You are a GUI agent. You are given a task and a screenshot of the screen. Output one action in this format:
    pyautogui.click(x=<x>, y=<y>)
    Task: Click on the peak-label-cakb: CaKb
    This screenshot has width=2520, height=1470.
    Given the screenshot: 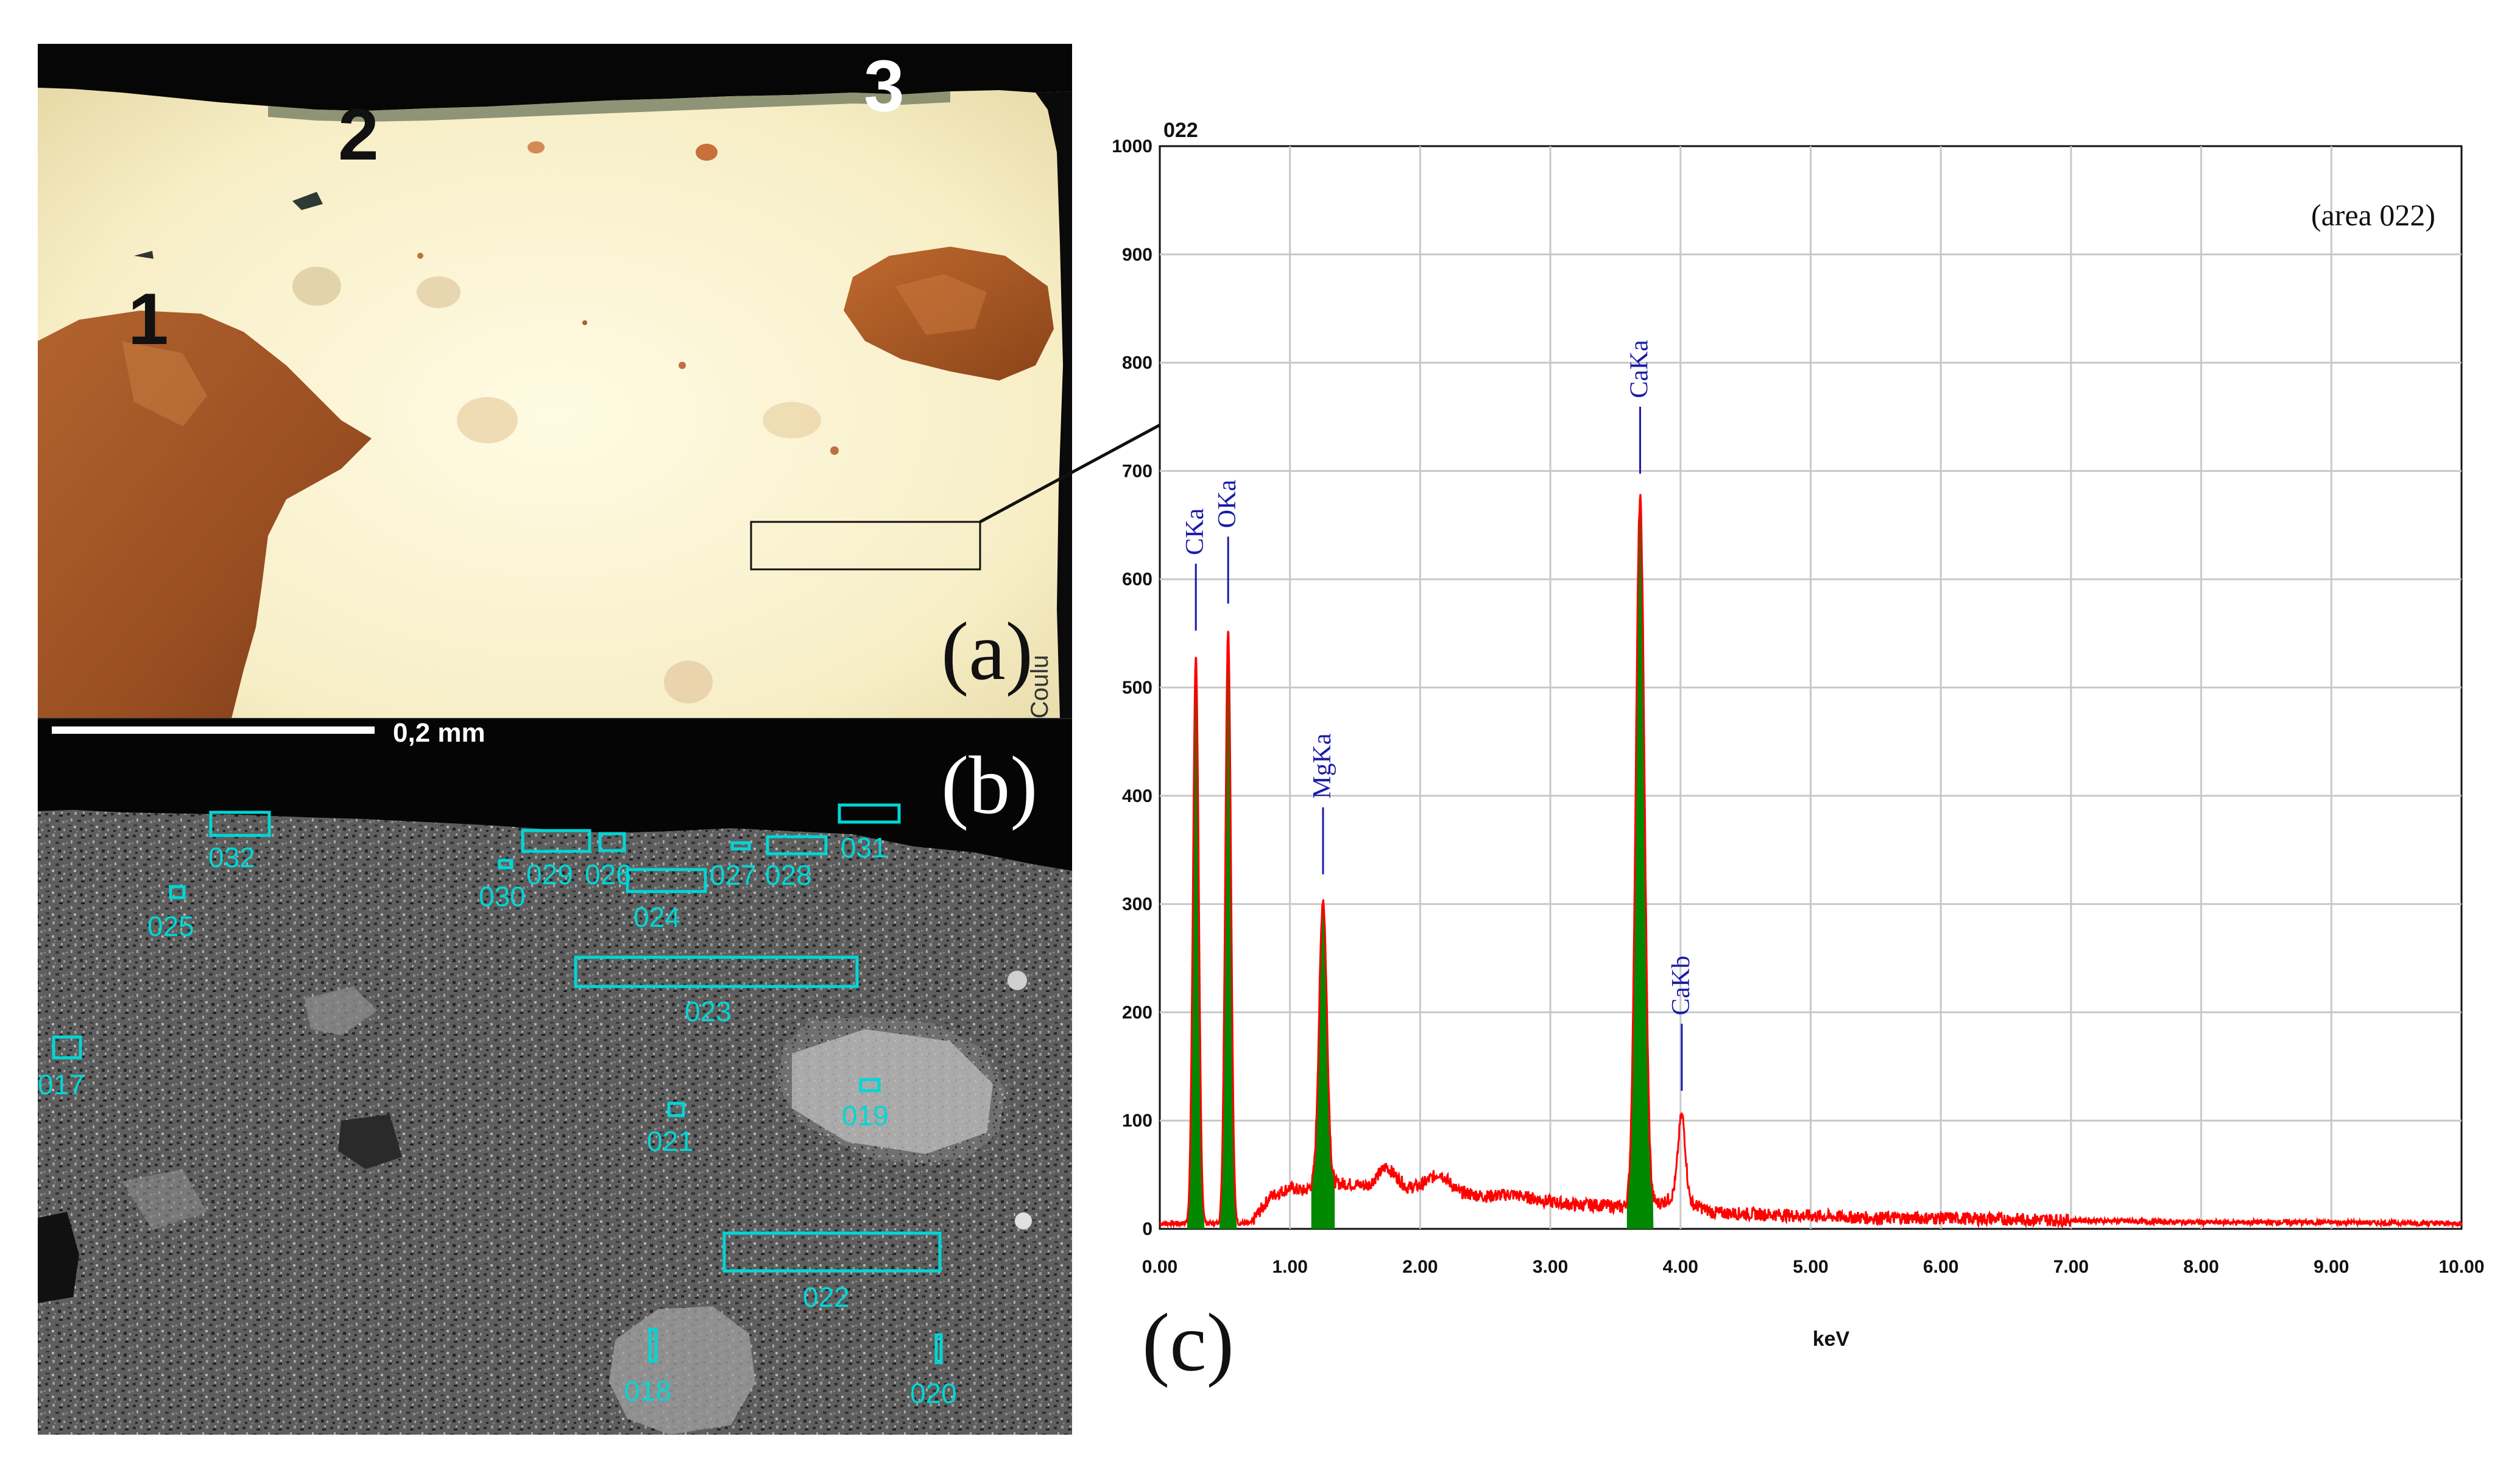 What is the action you would take?
    pyautogui.click(x=1681, y=985)
    